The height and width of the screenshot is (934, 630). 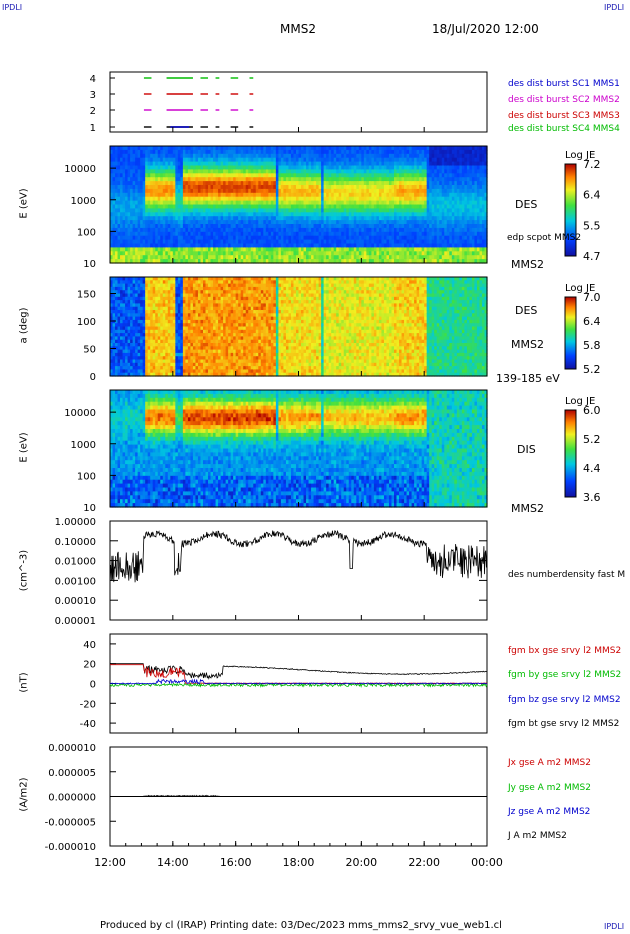 What do you see at coordinates (86, 295) in the screenshot?
I see `pitch-ytick-150: 150` at bounding box center [86, 295].